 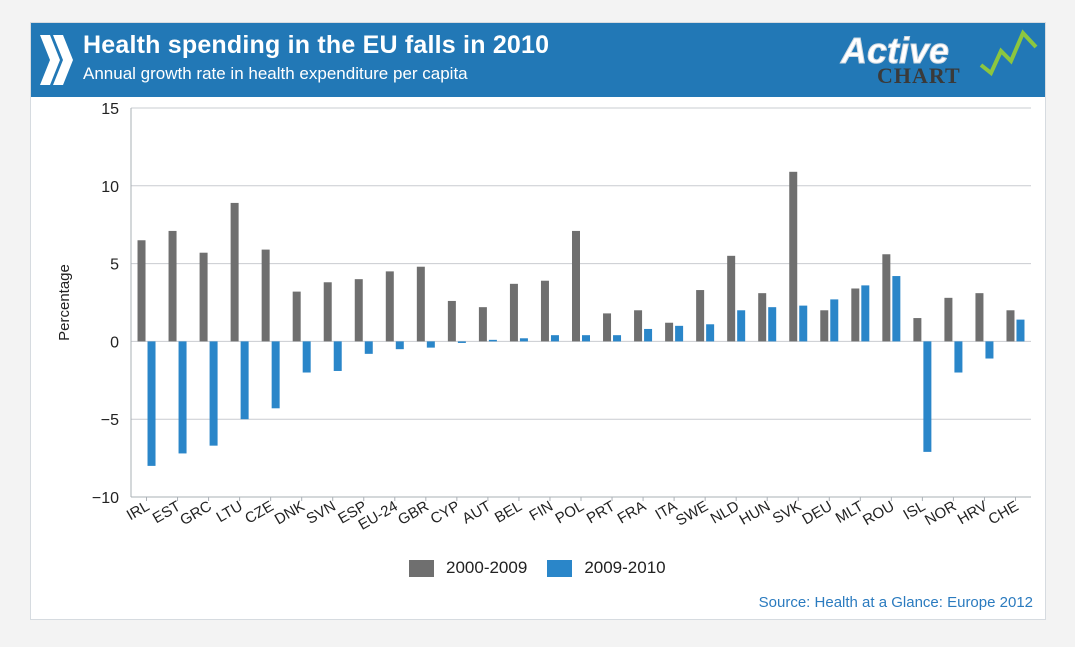 What do you see at coordinates (492, 340) in the screenshot?
I see `bar-2009-2010-AUT` at bounding box center [492, 340].